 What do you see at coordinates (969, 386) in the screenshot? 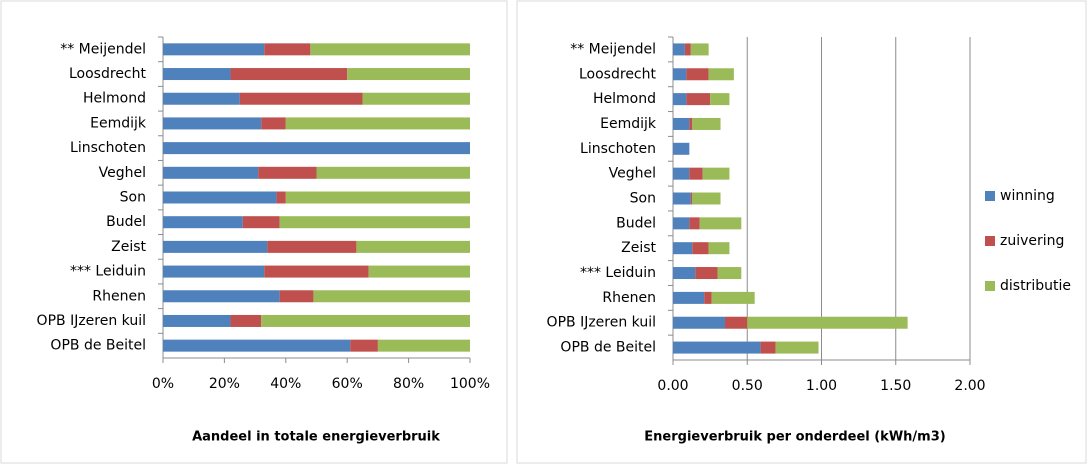
I see `x-tick-label: 2.00` at bounding box center [969, 386].